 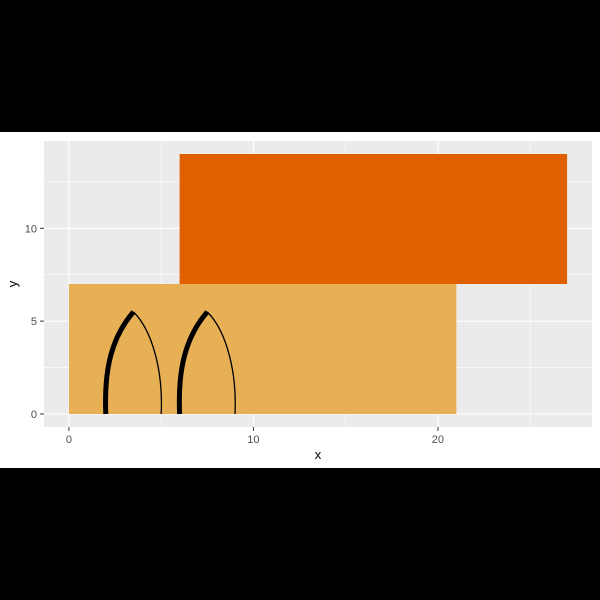 I want to click on arc-2-thick-stroke, so click(x=193, y=362).